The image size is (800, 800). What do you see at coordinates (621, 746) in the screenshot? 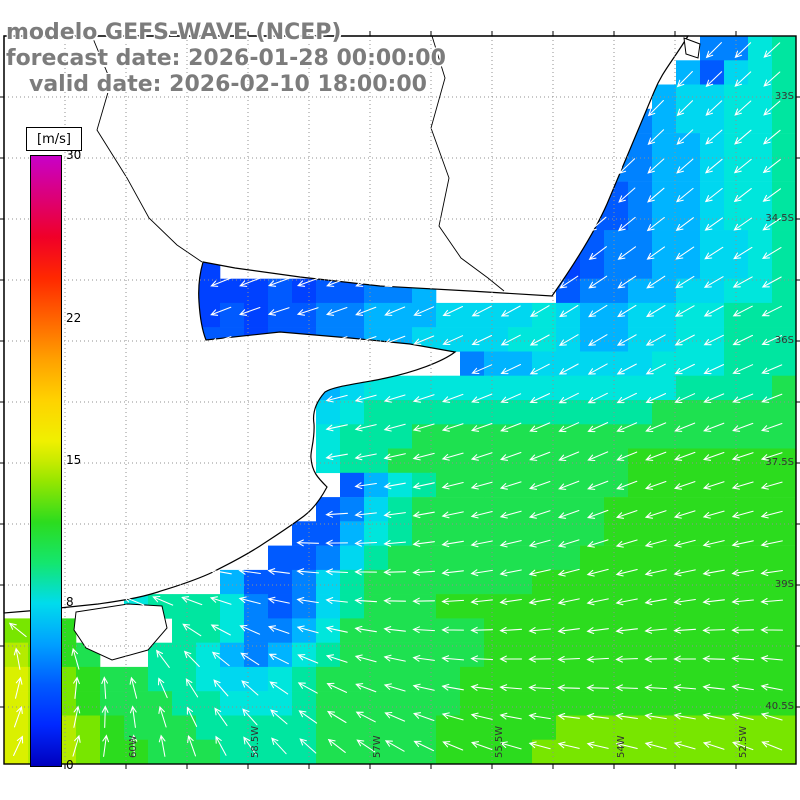
I see `longitude-tick-label: 54W` at bounding box center [621, 746].